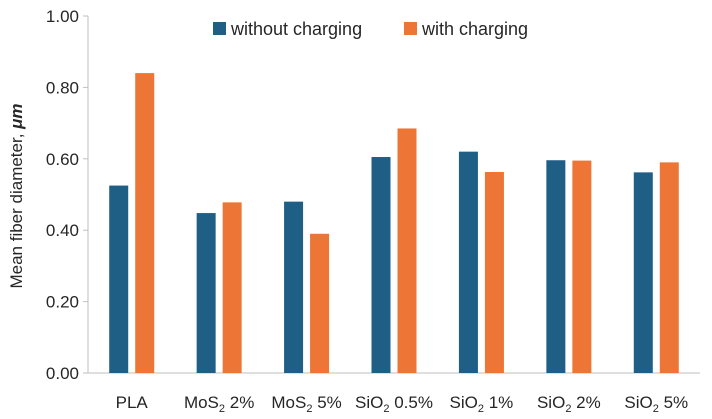 The width and height of the screenshot is (712, 419). I want to click on y-ticks: 0.00 0.20 0.40 0.60 0.80 1.00, so click(67, 195).